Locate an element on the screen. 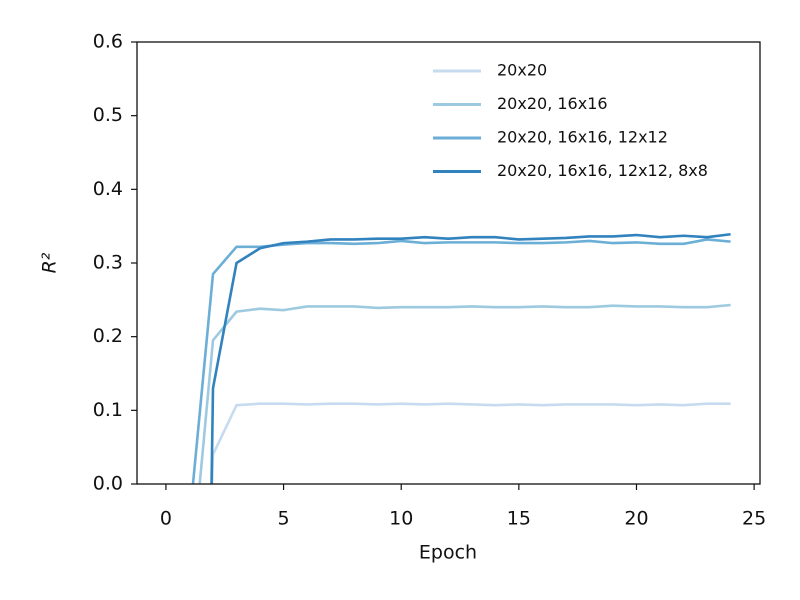 This screenshot has height=600, width=800. y-tick-label: 0.1 is located at coordinates (108, 410).